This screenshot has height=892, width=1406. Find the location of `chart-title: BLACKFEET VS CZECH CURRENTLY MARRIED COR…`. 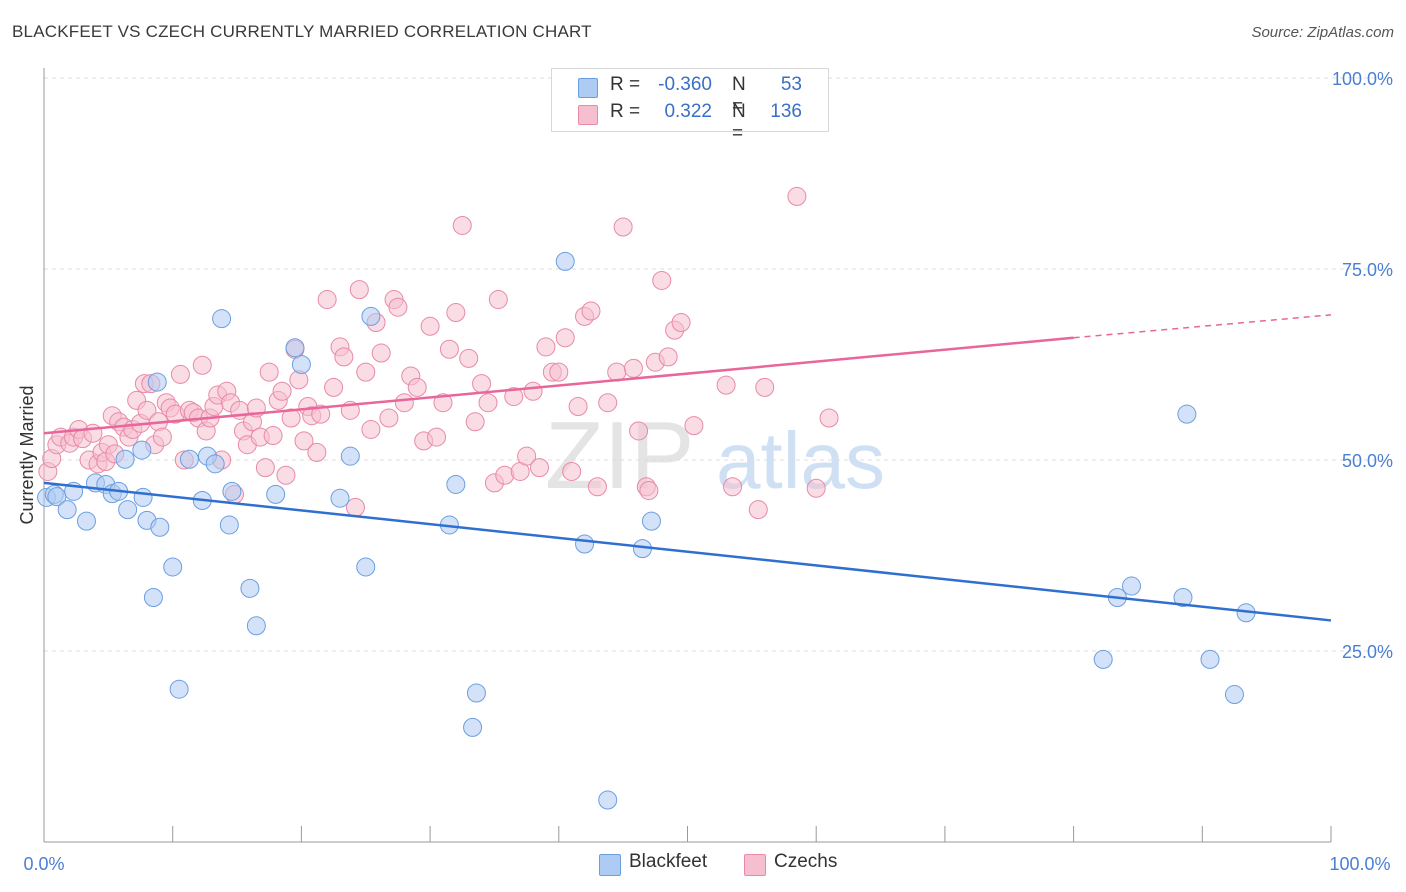

chart-title: BLACKFEET VS CZECH CURRENTLY MARRIED COR… is located at coordinates (302, 31).